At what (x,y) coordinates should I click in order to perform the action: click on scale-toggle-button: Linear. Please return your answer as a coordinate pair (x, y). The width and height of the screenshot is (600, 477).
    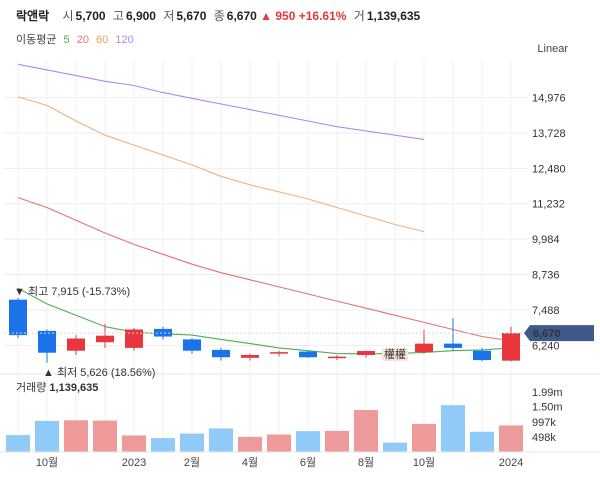
    Looking at the image, I should click on (552, 49).